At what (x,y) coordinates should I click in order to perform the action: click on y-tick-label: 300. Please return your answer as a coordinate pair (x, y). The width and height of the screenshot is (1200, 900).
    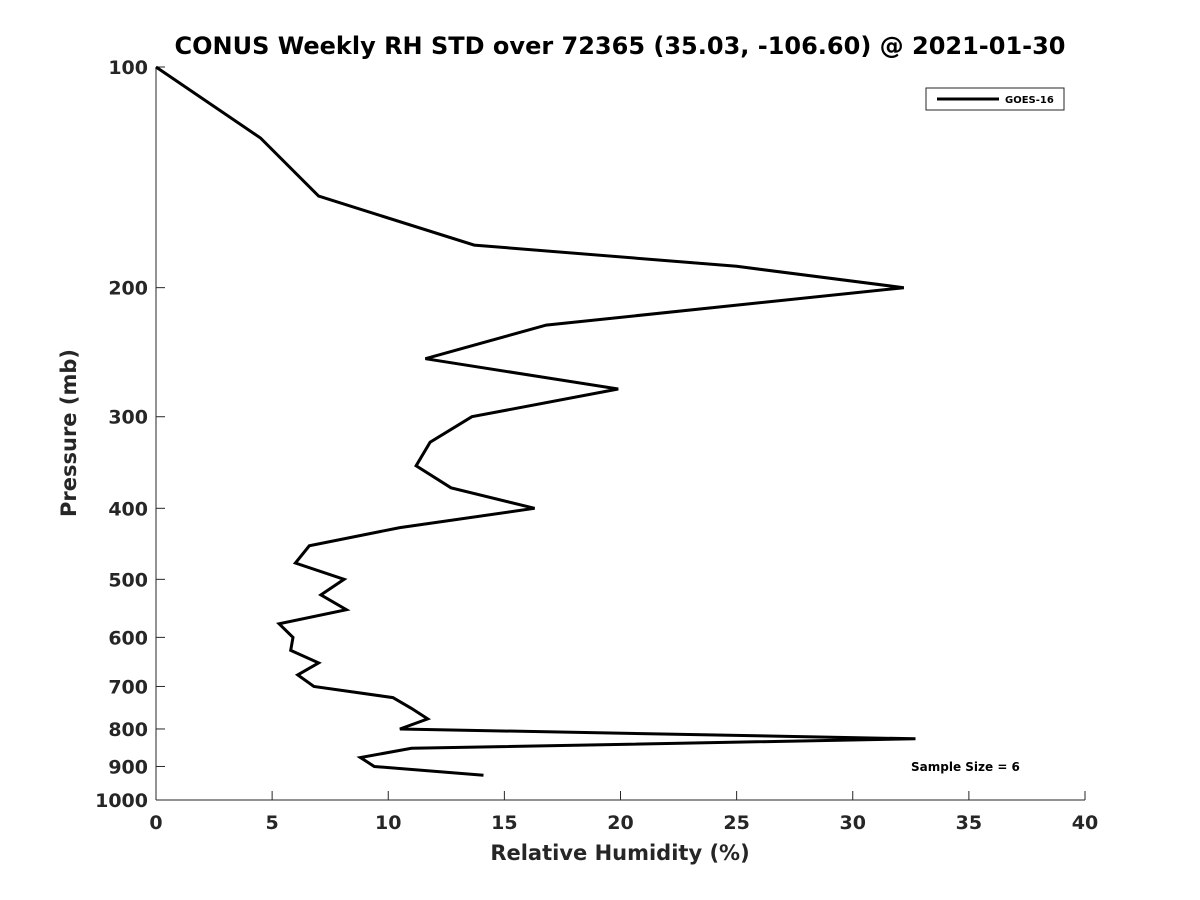
    Looking at the image, I should click on (128, 418).